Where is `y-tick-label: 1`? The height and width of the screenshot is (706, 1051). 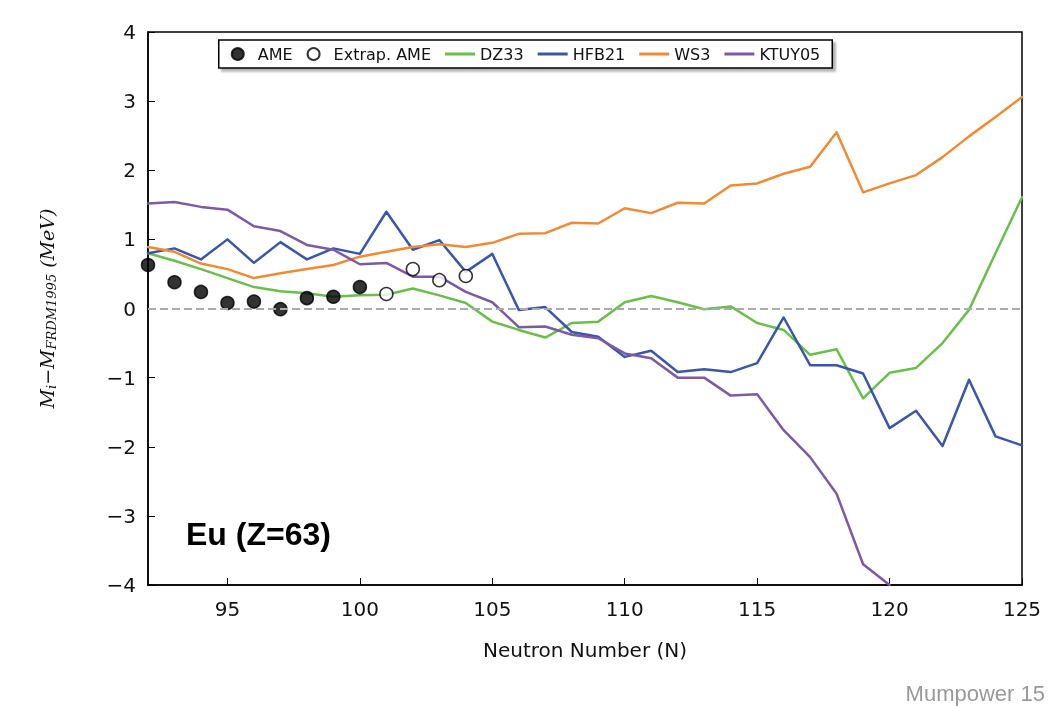 y-tick-label: 1 is located at coordinates (129, 239).